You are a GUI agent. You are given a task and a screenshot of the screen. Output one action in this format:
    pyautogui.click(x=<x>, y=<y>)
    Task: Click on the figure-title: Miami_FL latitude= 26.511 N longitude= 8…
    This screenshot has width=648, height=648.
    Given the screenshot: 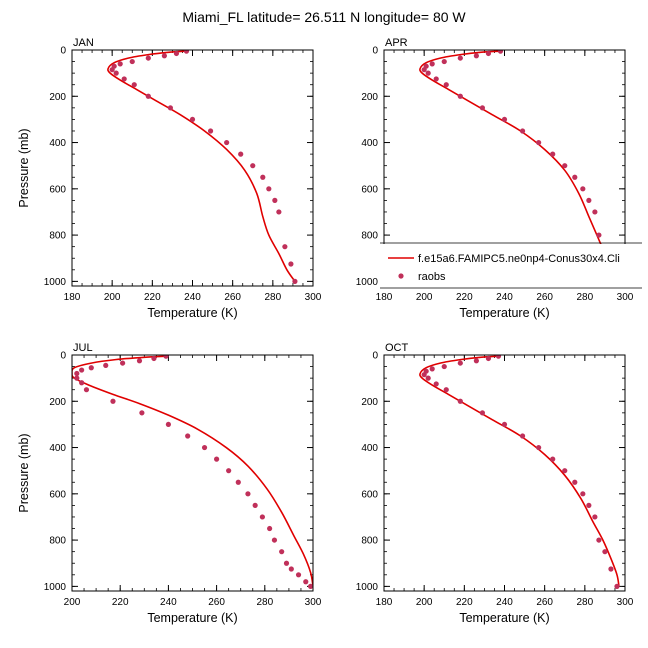 What is the action you would take?
    pyautogui.click(x=324, y=17)
    